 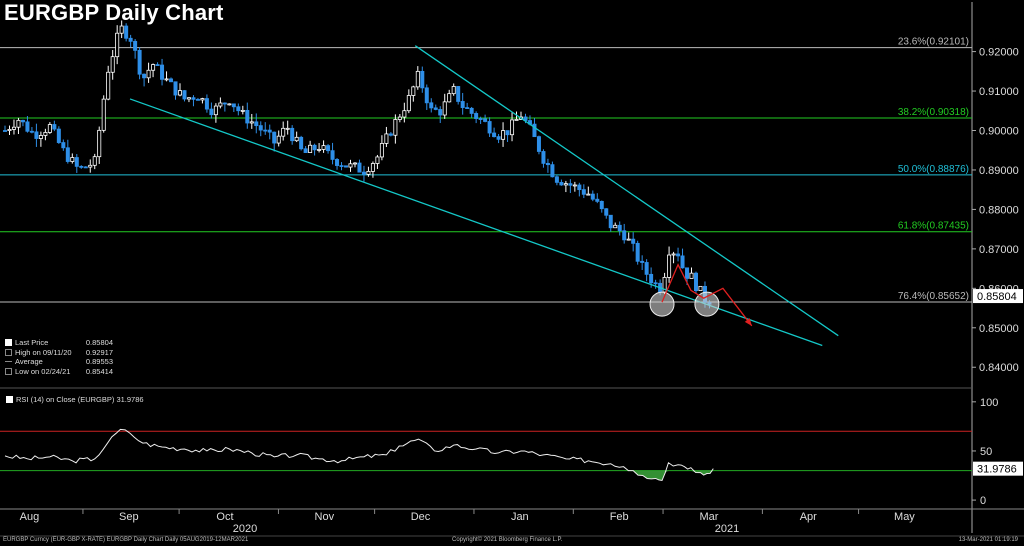 I want to click on fib-level-label: 38.2%(0.90318), so click(x=933, y=112).